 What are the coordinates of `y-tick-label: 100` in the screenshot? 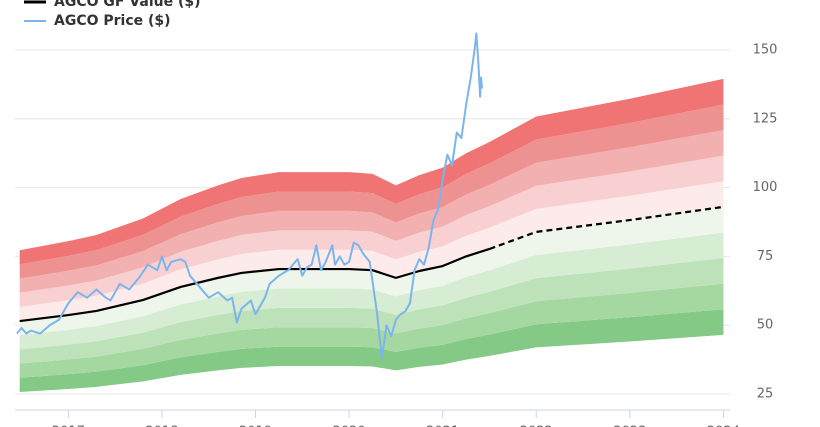 It's located at (765, 187).